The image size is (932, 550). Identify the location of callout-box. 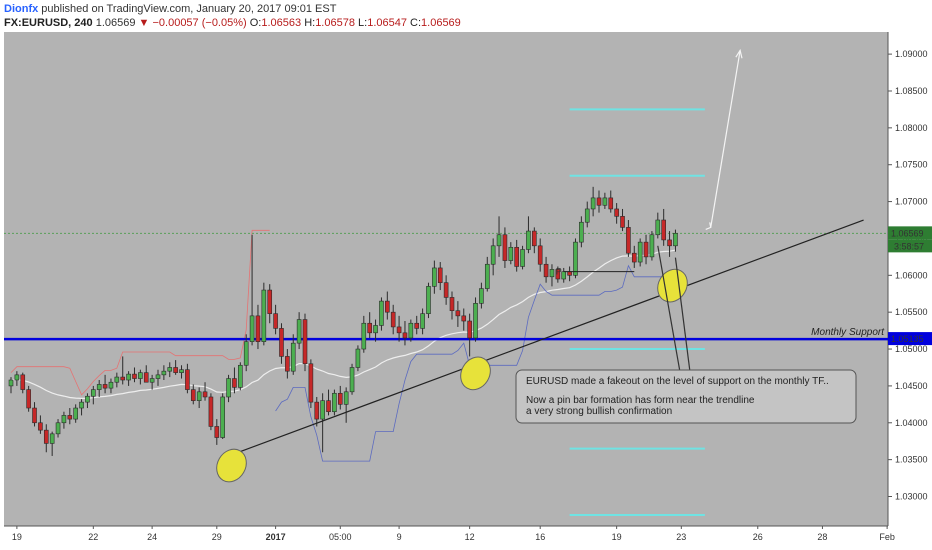
(686, 396).